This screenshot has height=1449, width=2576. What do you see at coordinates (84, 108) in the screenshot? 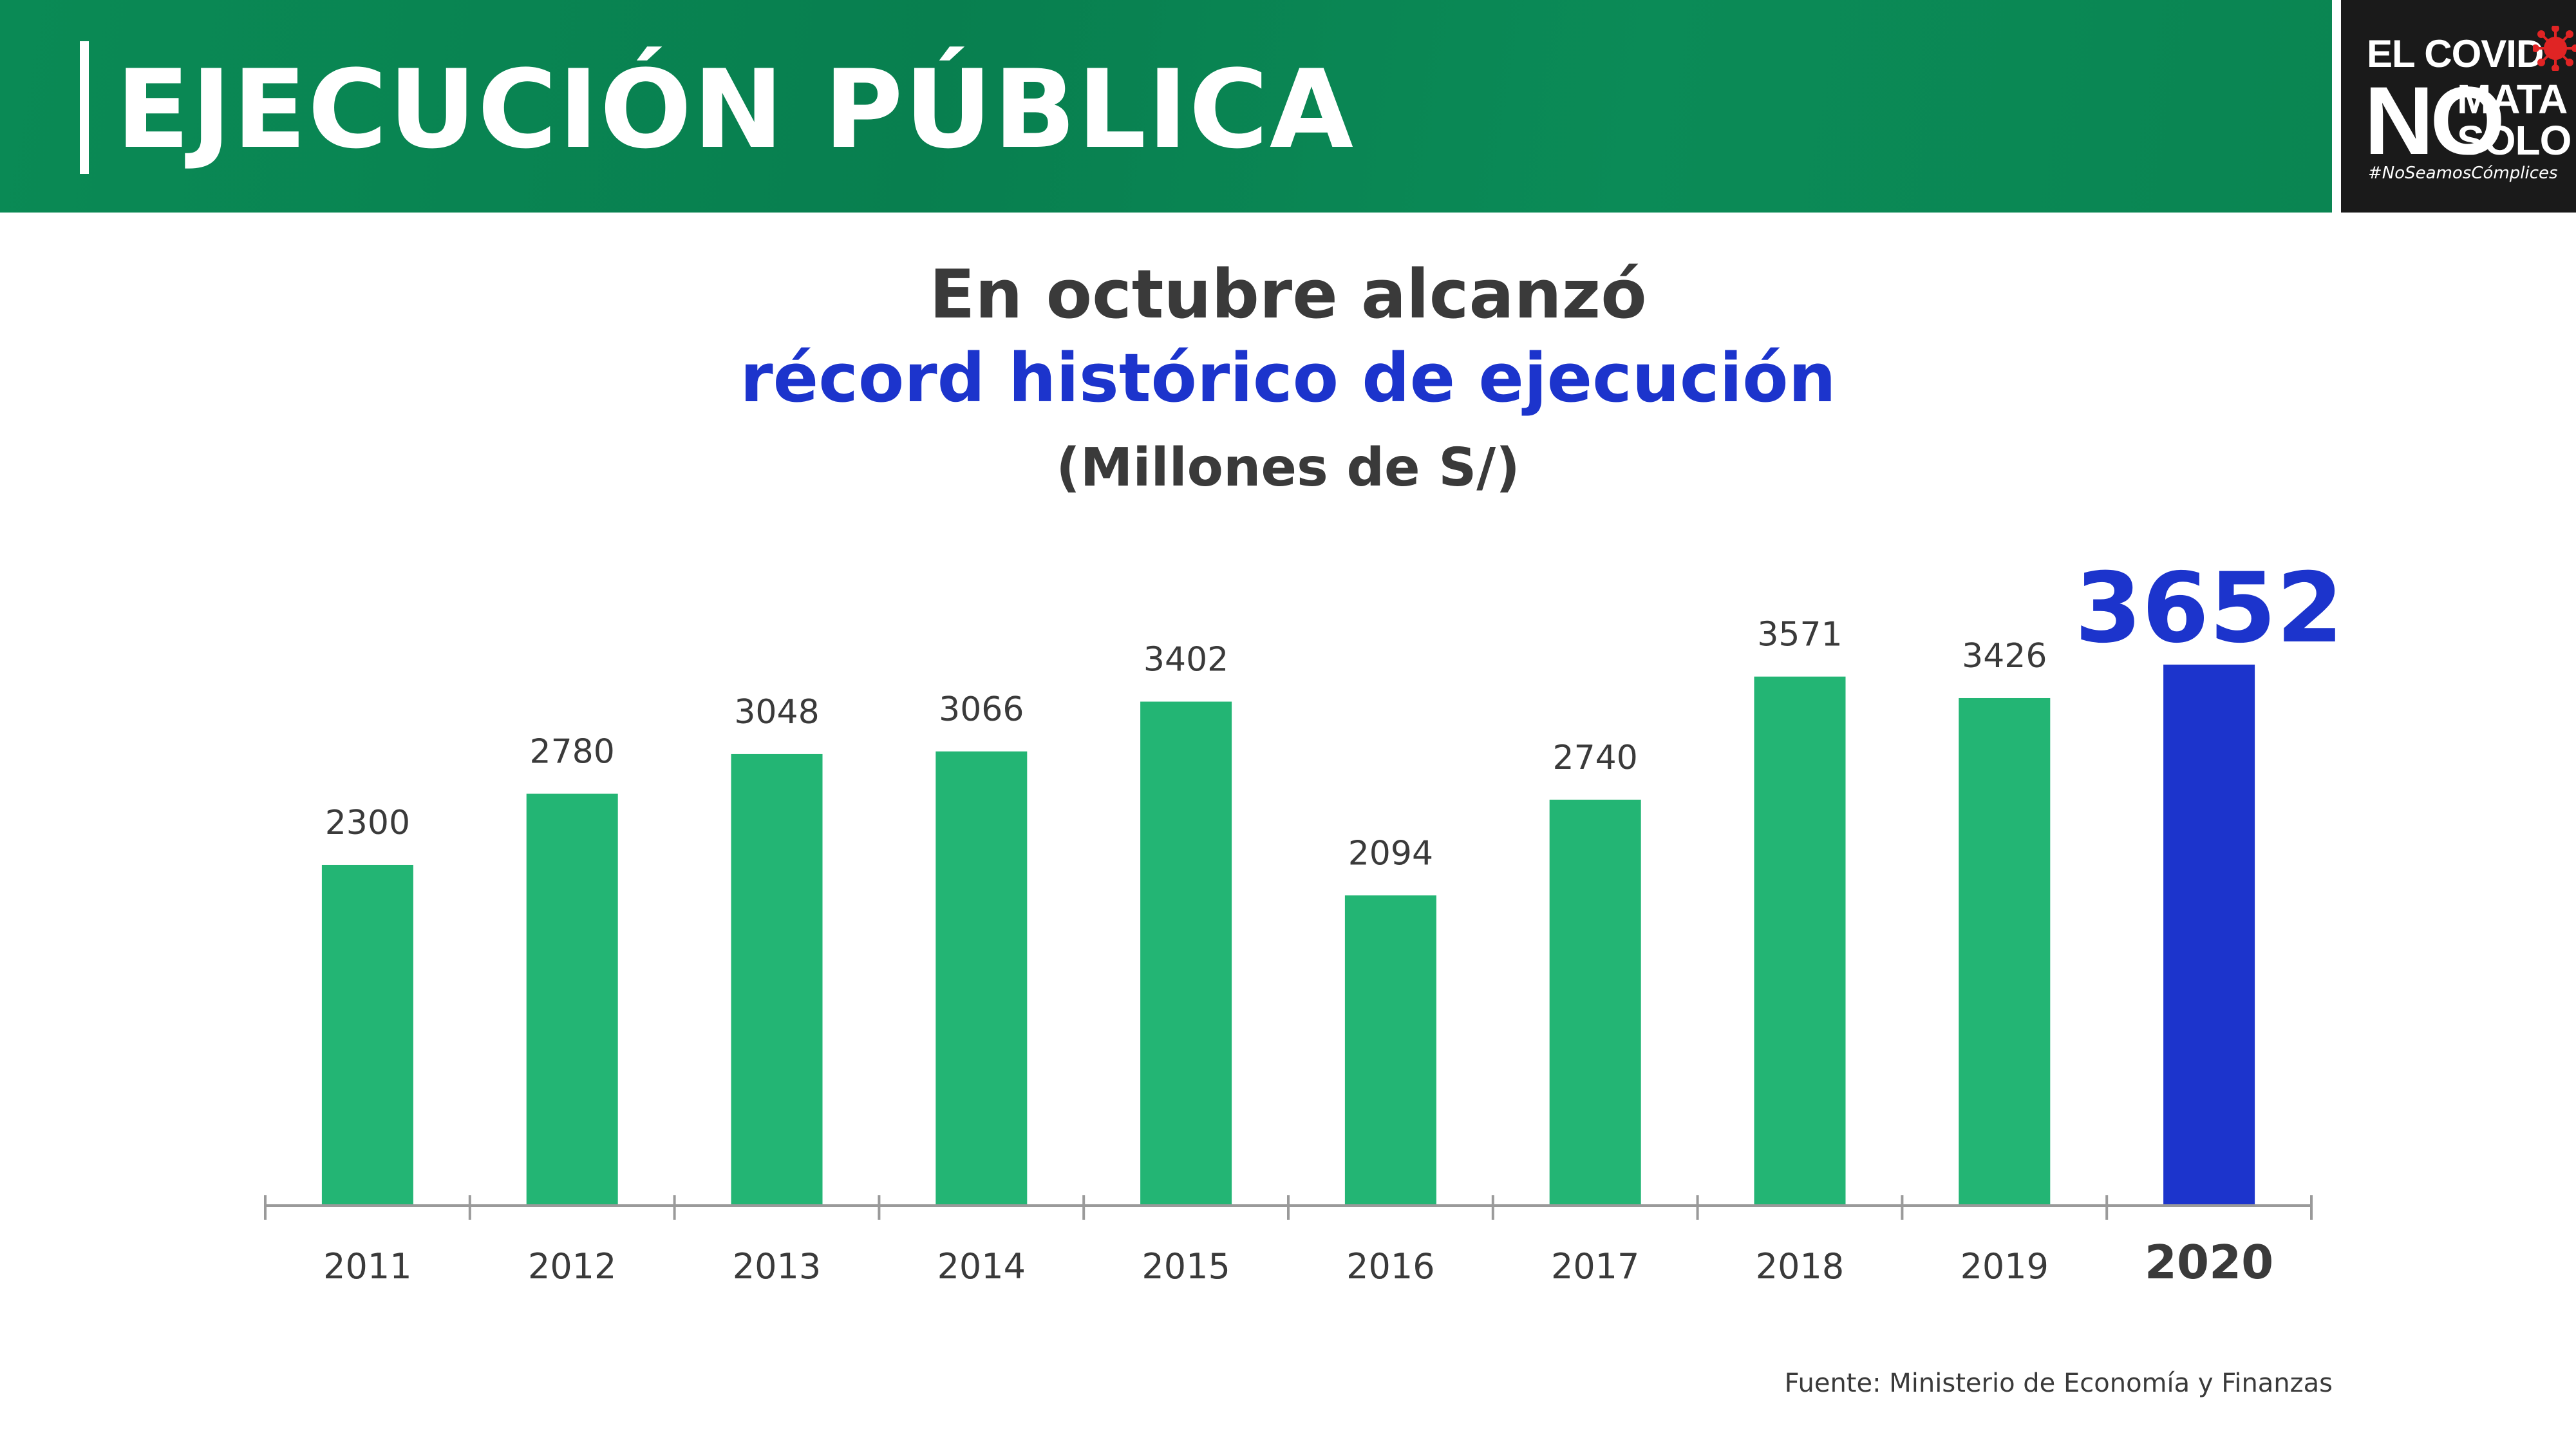
I see `header-accent-bar` at bounding box center [84, 108].